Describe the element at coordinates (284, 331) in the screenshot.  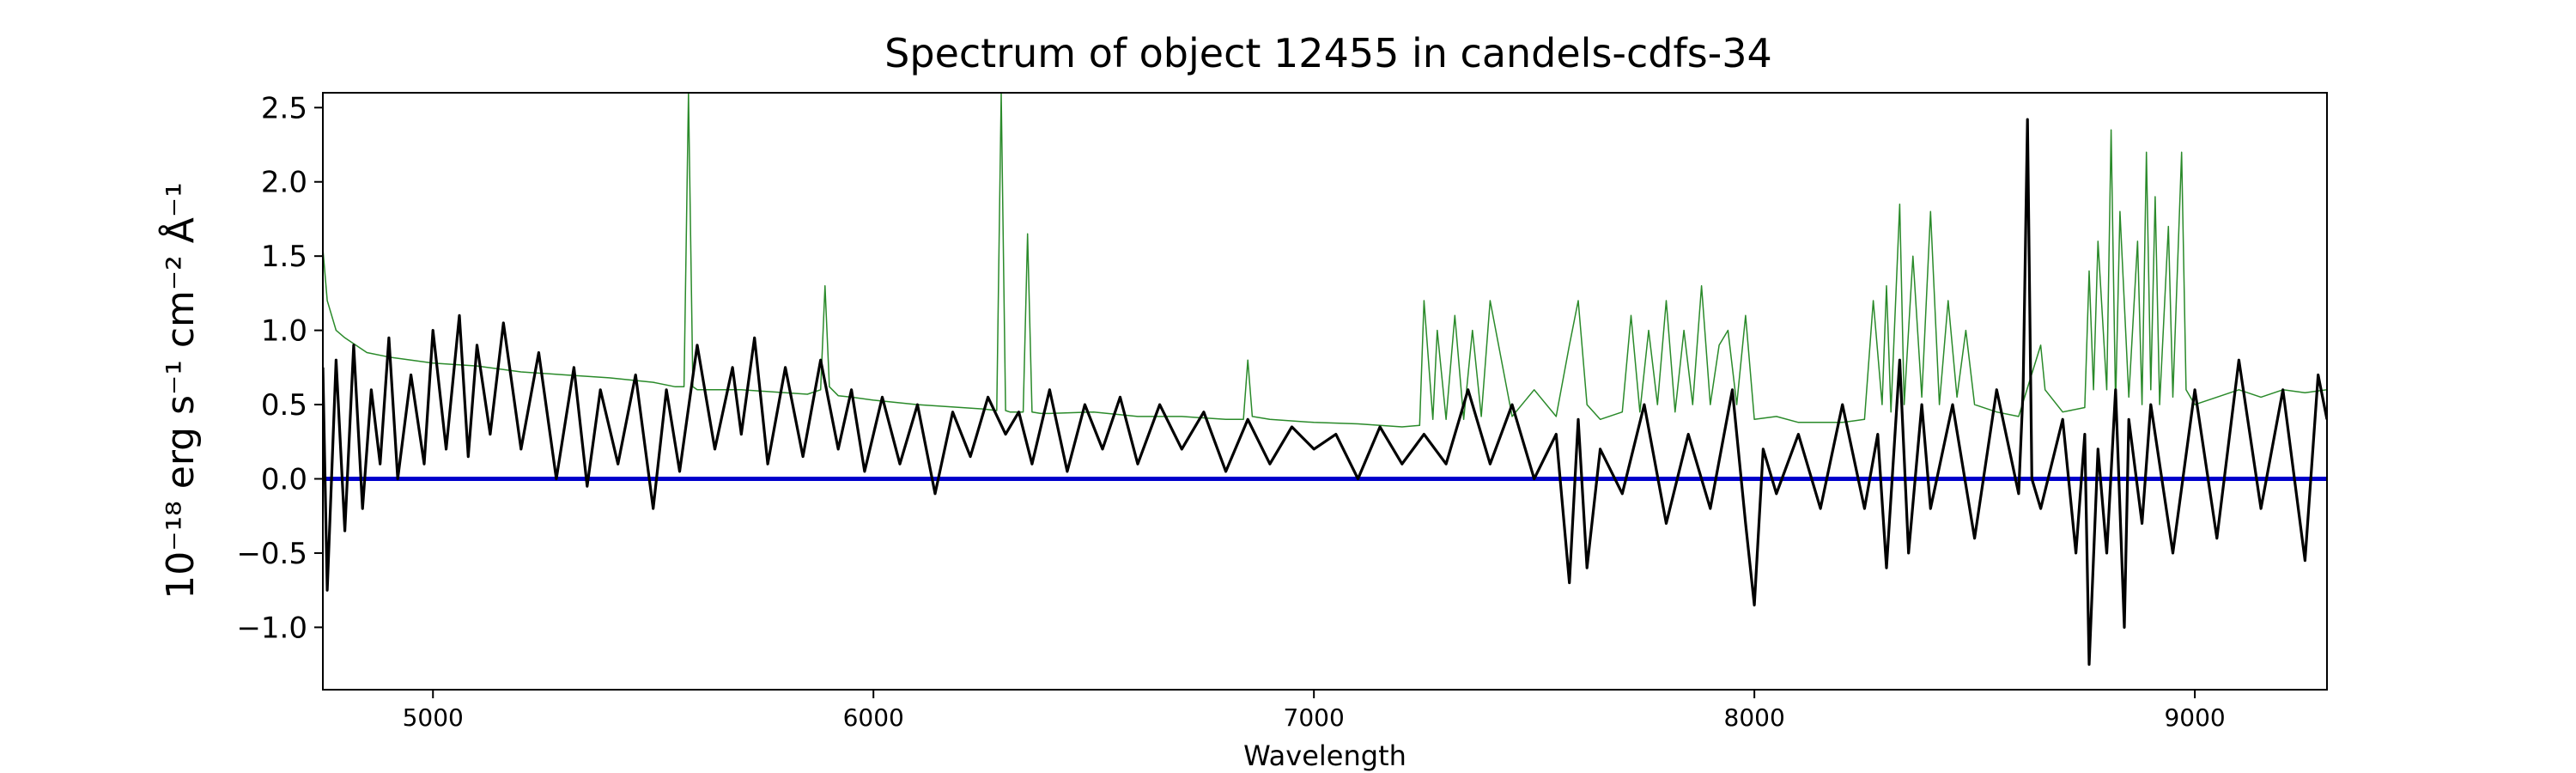
I see `y-tick-label: 1.0` at that location.